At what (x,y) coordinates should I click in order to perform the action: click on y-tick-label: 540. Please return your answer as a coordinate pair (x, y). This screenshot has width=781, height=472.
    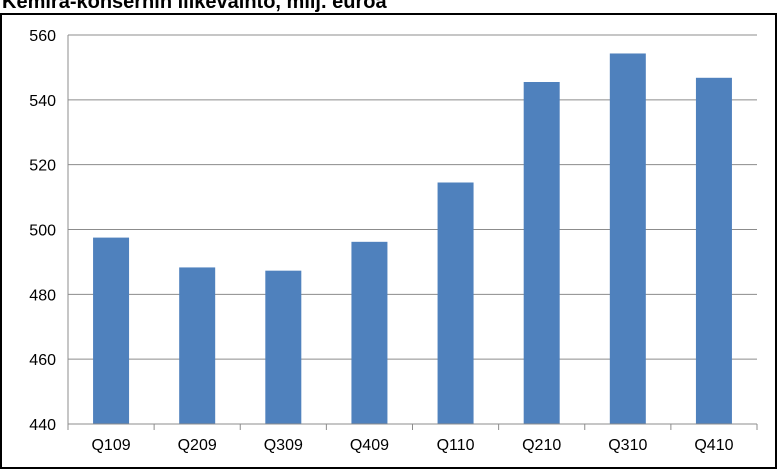
    Looking at the image, I should click on (42, 101).